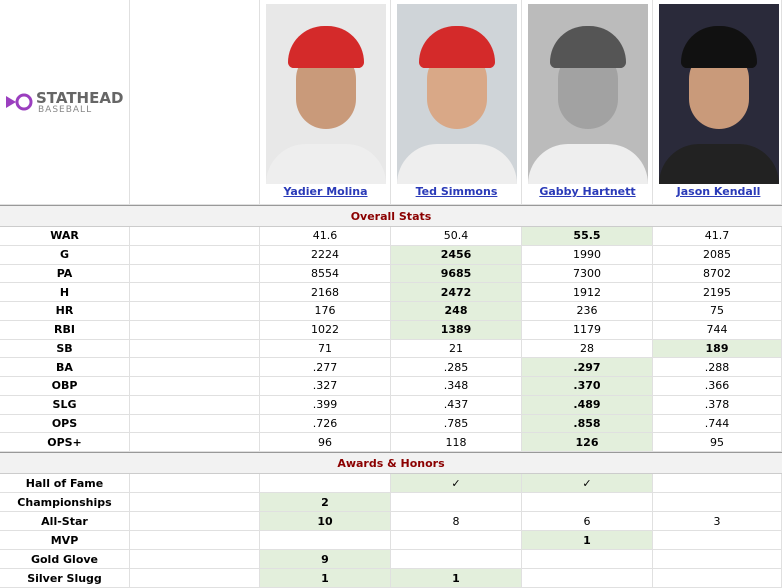 This screenshot has width=782, height=588. What do you see at coordinates (325, 292) in the screenshot?
I see `stat-cell: 2168` at bounding box center [325, 292].